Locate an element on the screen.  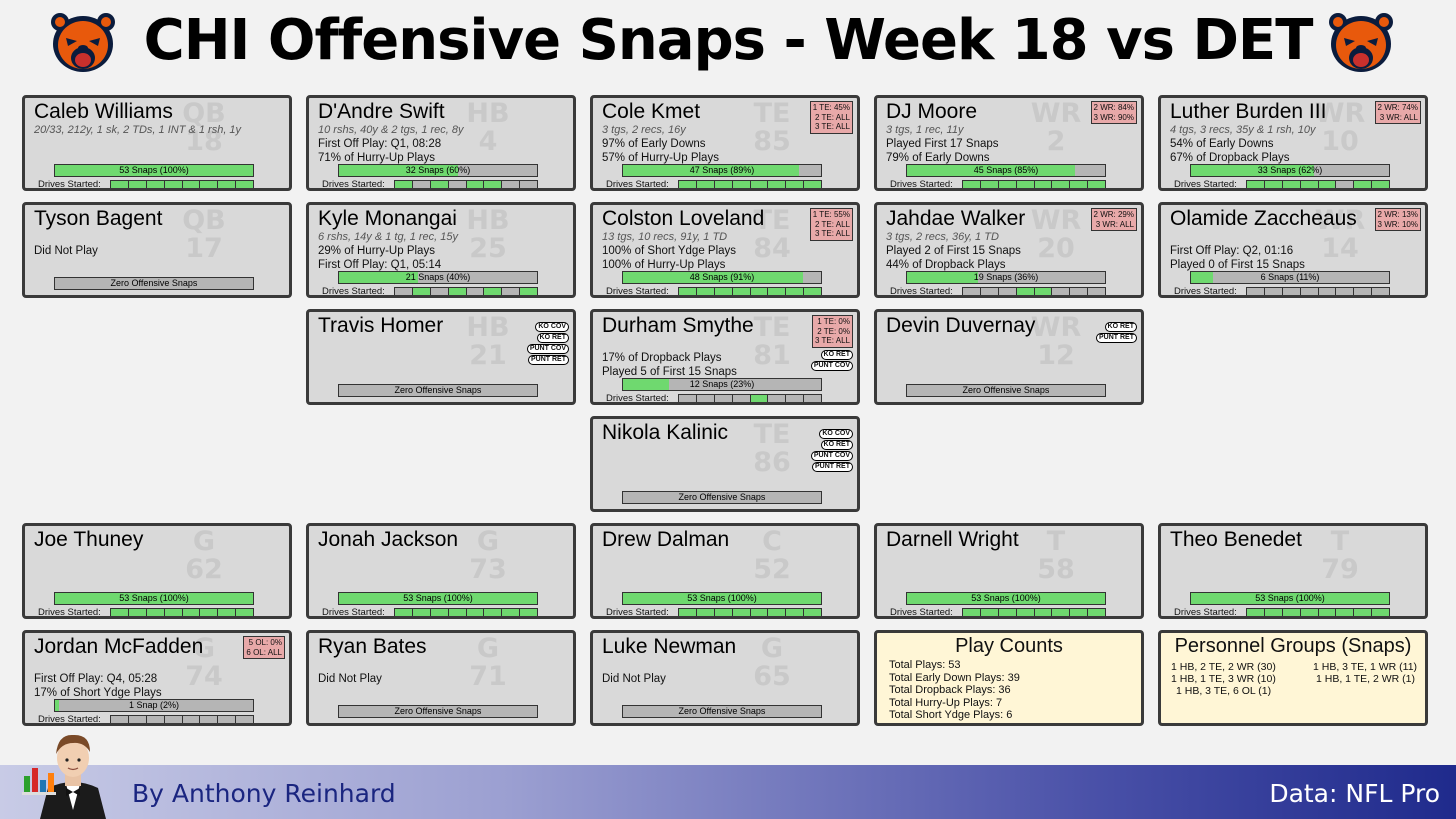
player-stat-line: 10 rshs, 40y & 2 tgs, 1 rec, 8y is located at coordinates (391, 130).